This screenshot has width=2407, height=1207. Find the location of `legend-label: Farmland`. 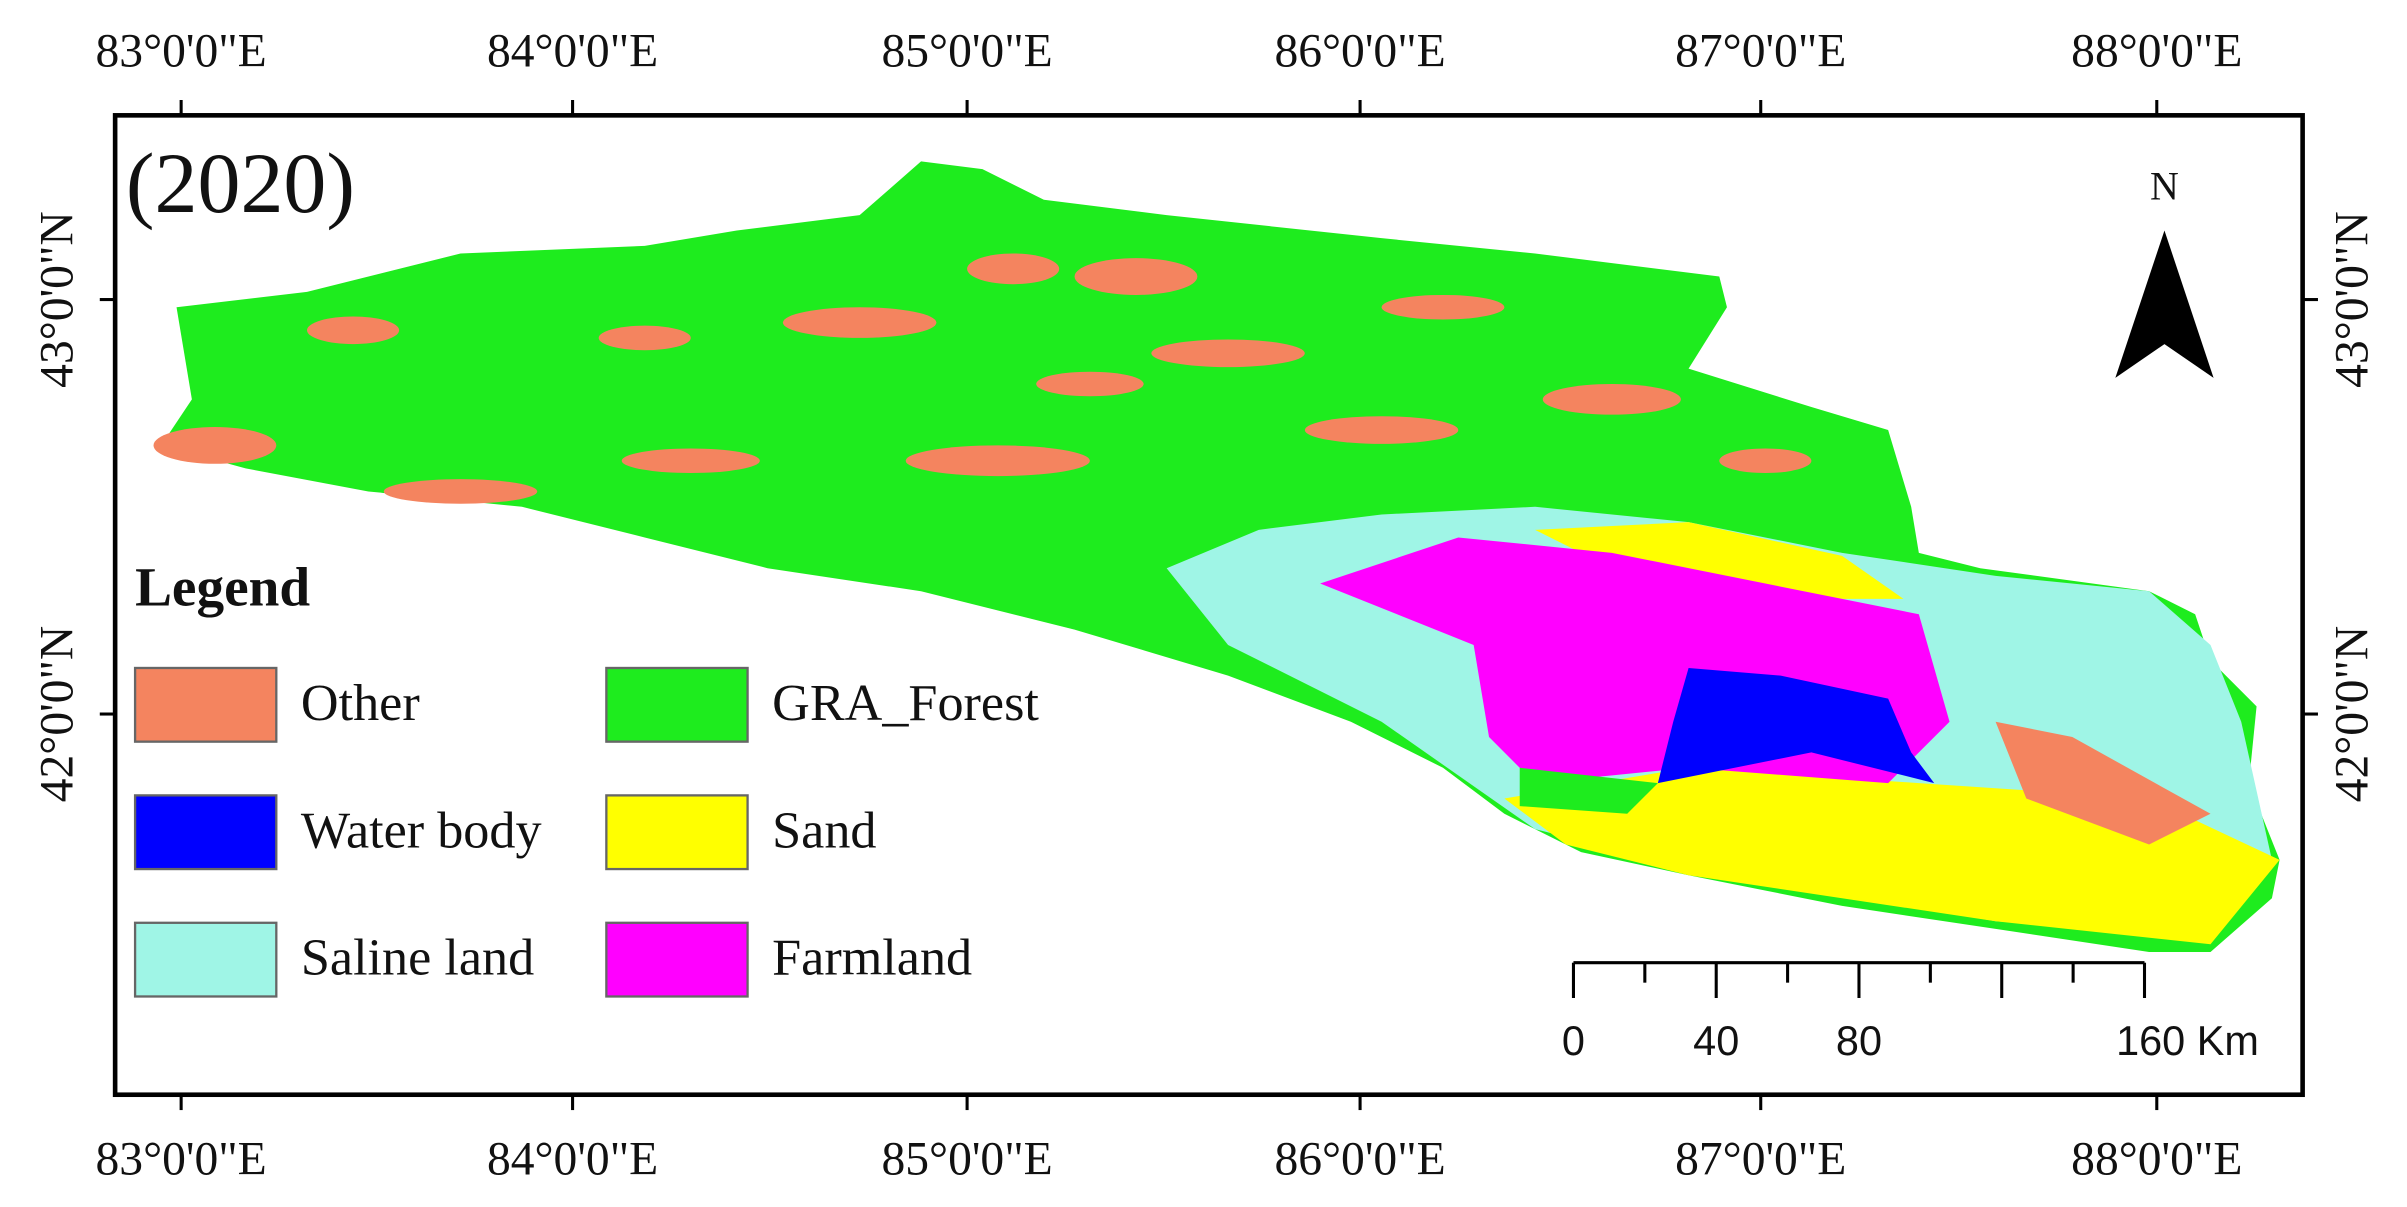

legend-label: Farmland is located at coordinates (872, 958).